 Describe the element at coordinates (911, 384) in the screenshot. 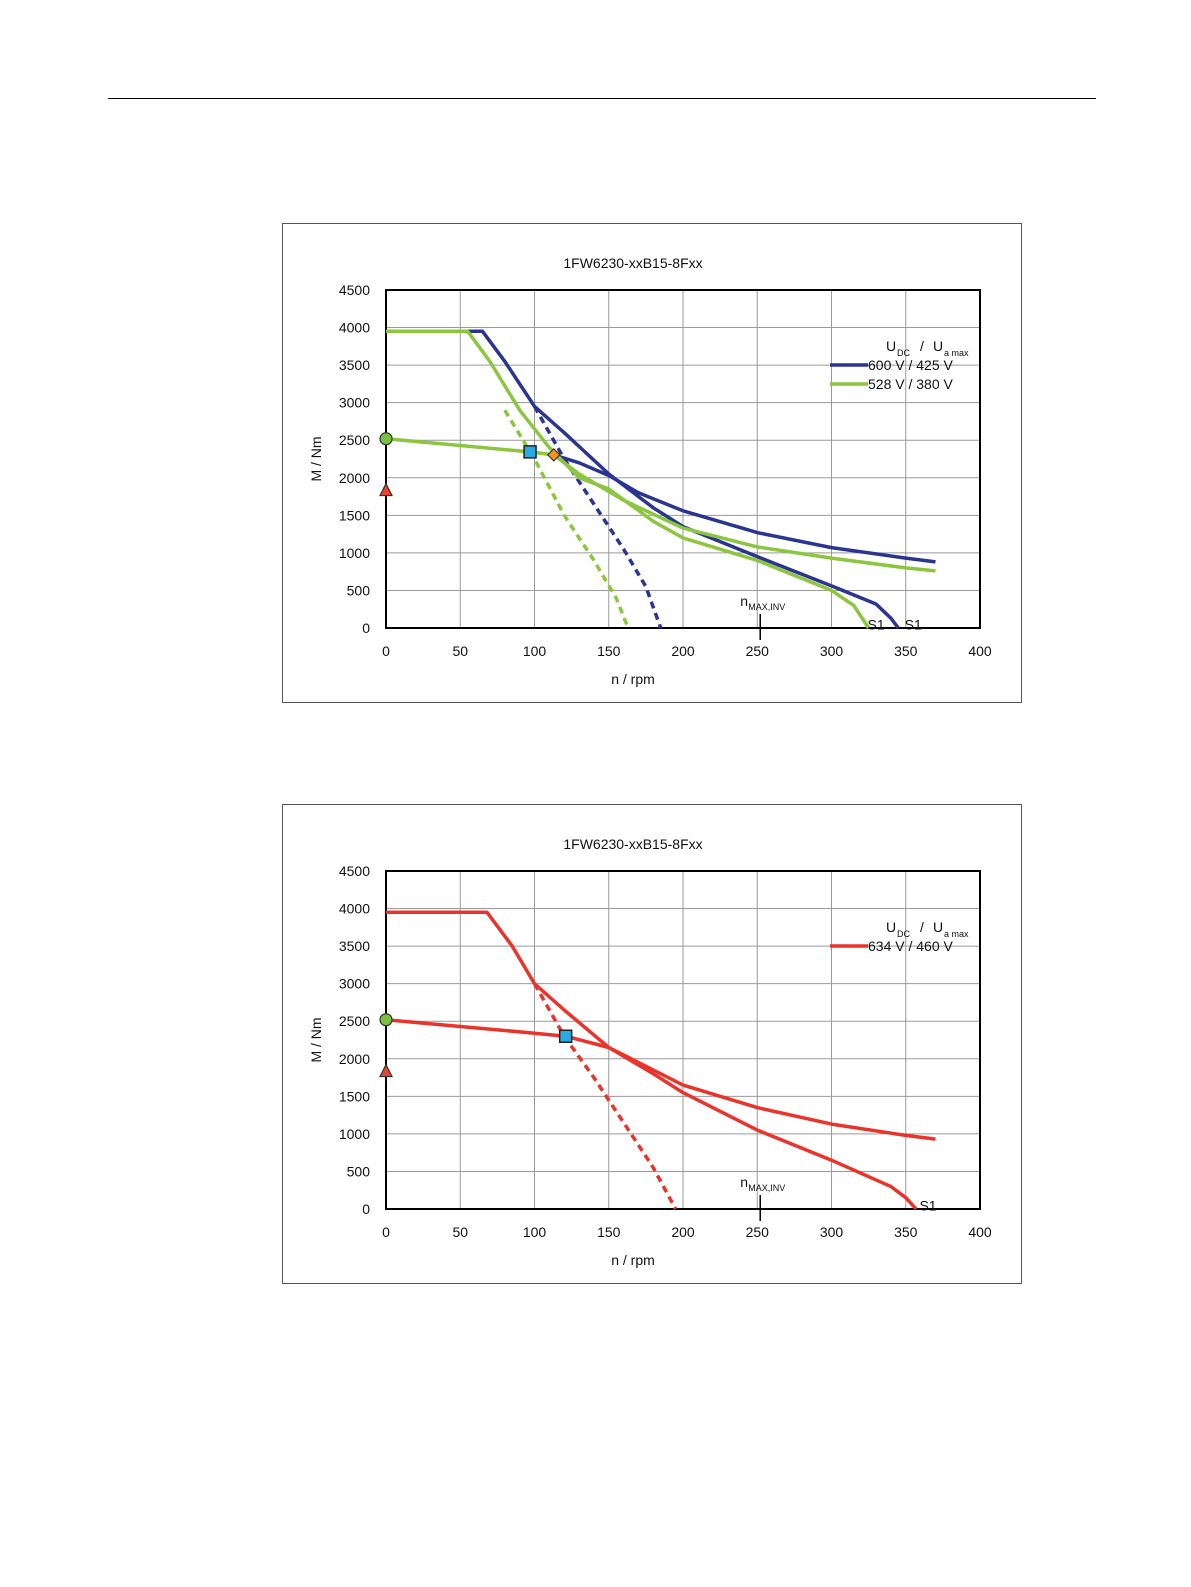

I see `legend-entry-label: 528 V / 380 V` at that location.